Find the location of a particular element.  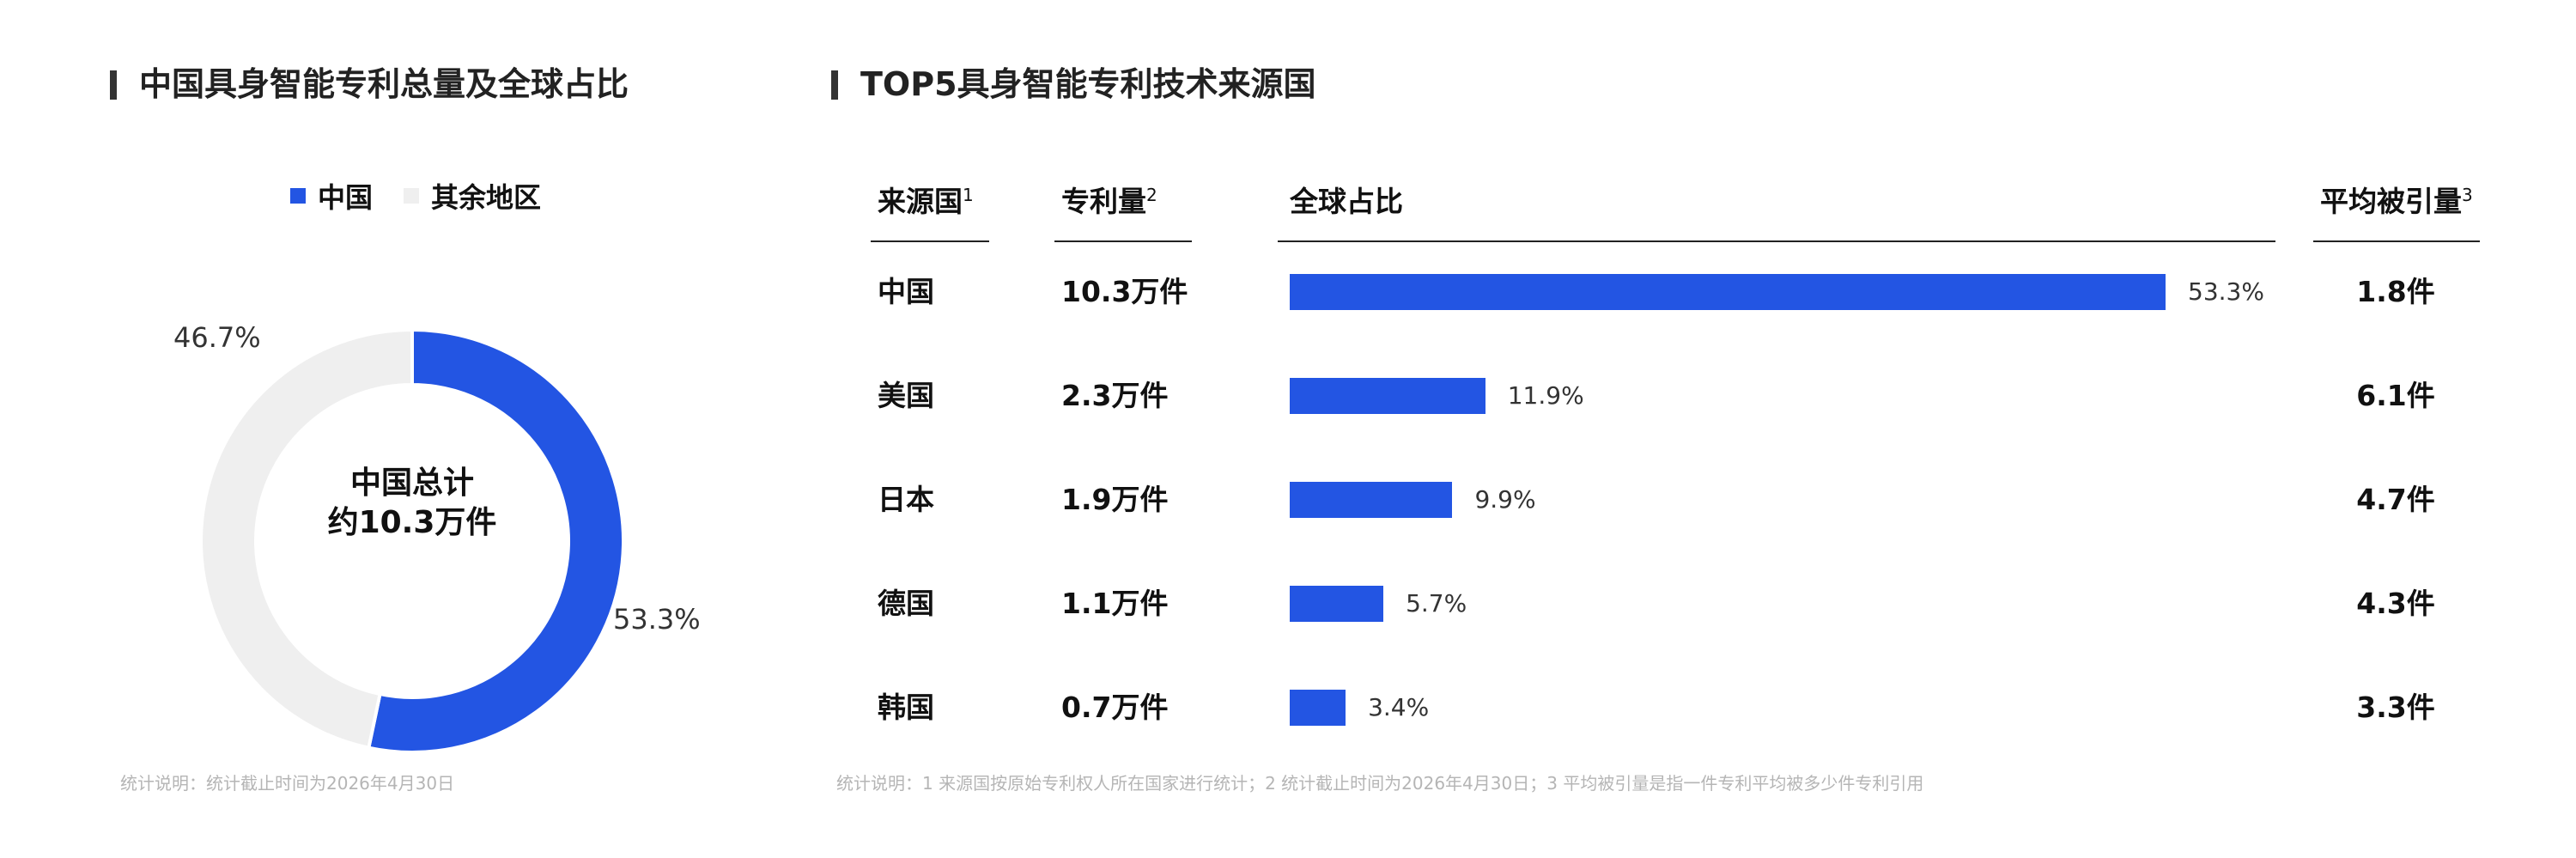

header-patents: 专利量2 is located at coordinates (1109, 199).